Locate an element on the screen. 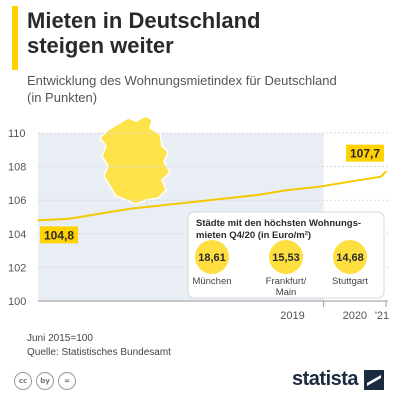  inset-title-line-2: mieten Q4/20 (in Euro/m²) is located at coordinates (253, 235).